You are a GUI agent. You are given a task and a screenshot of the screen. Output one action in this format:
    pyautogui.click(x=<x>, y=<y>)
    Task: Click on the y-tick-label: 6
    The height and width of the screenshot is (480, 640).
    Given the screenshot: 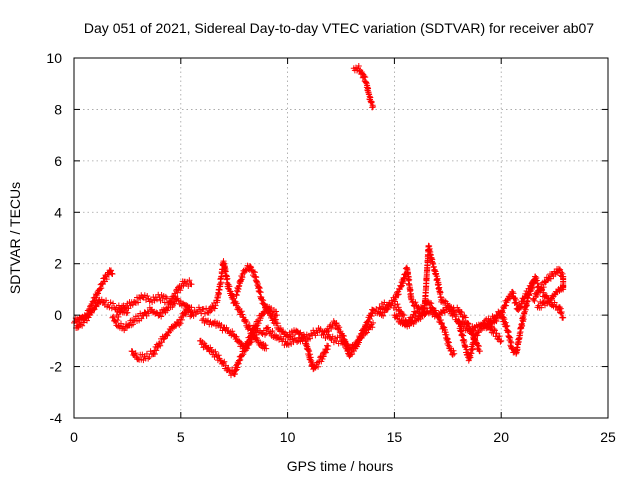 What is the action you would take?
    pyautogui.click(x=58, y=161)
    